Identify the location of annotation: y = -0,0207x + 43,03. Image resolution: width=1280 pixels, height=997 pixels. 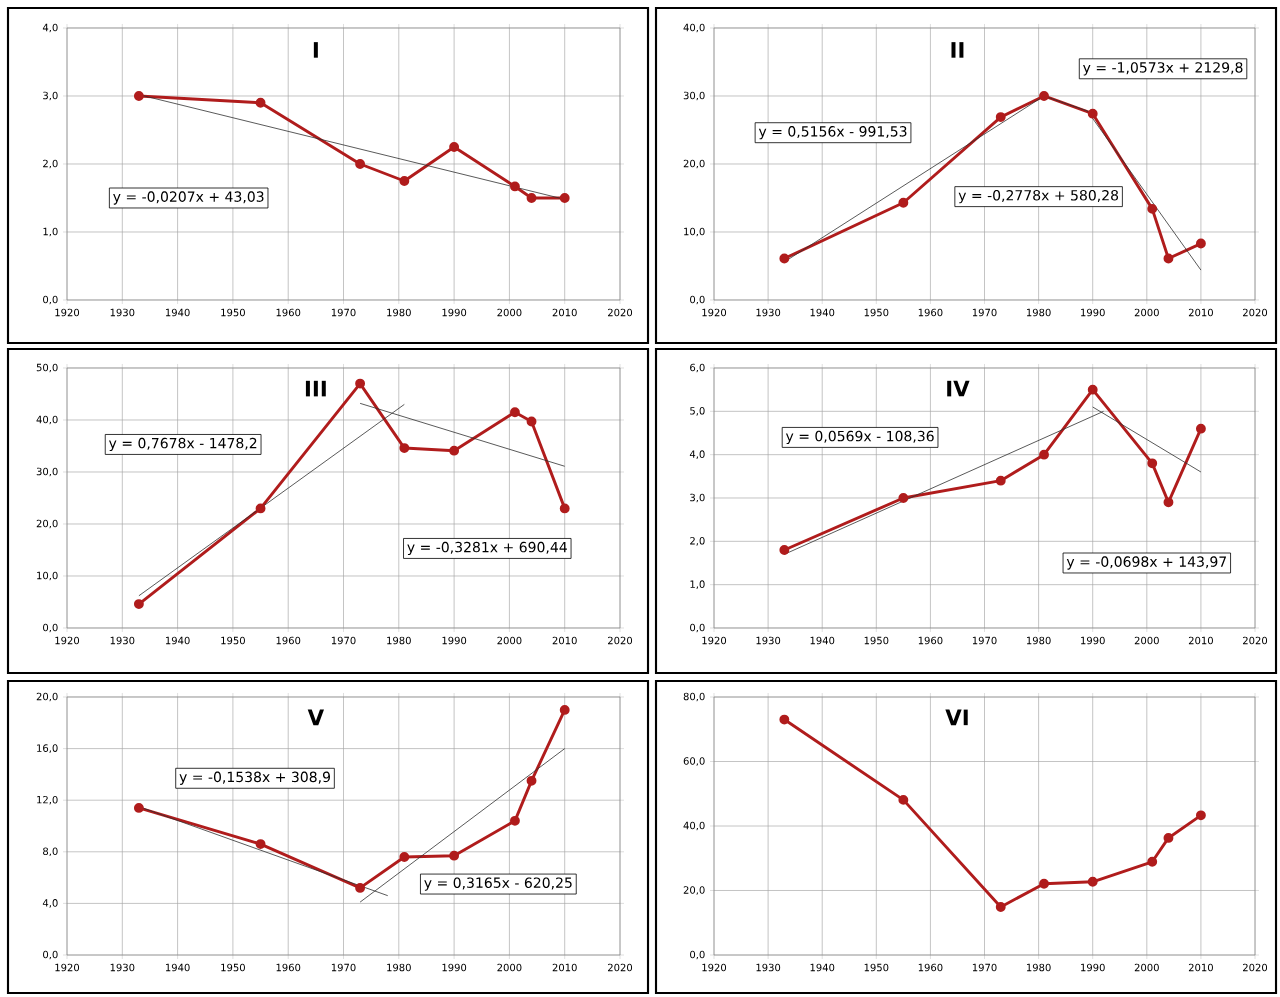
(188, 198).